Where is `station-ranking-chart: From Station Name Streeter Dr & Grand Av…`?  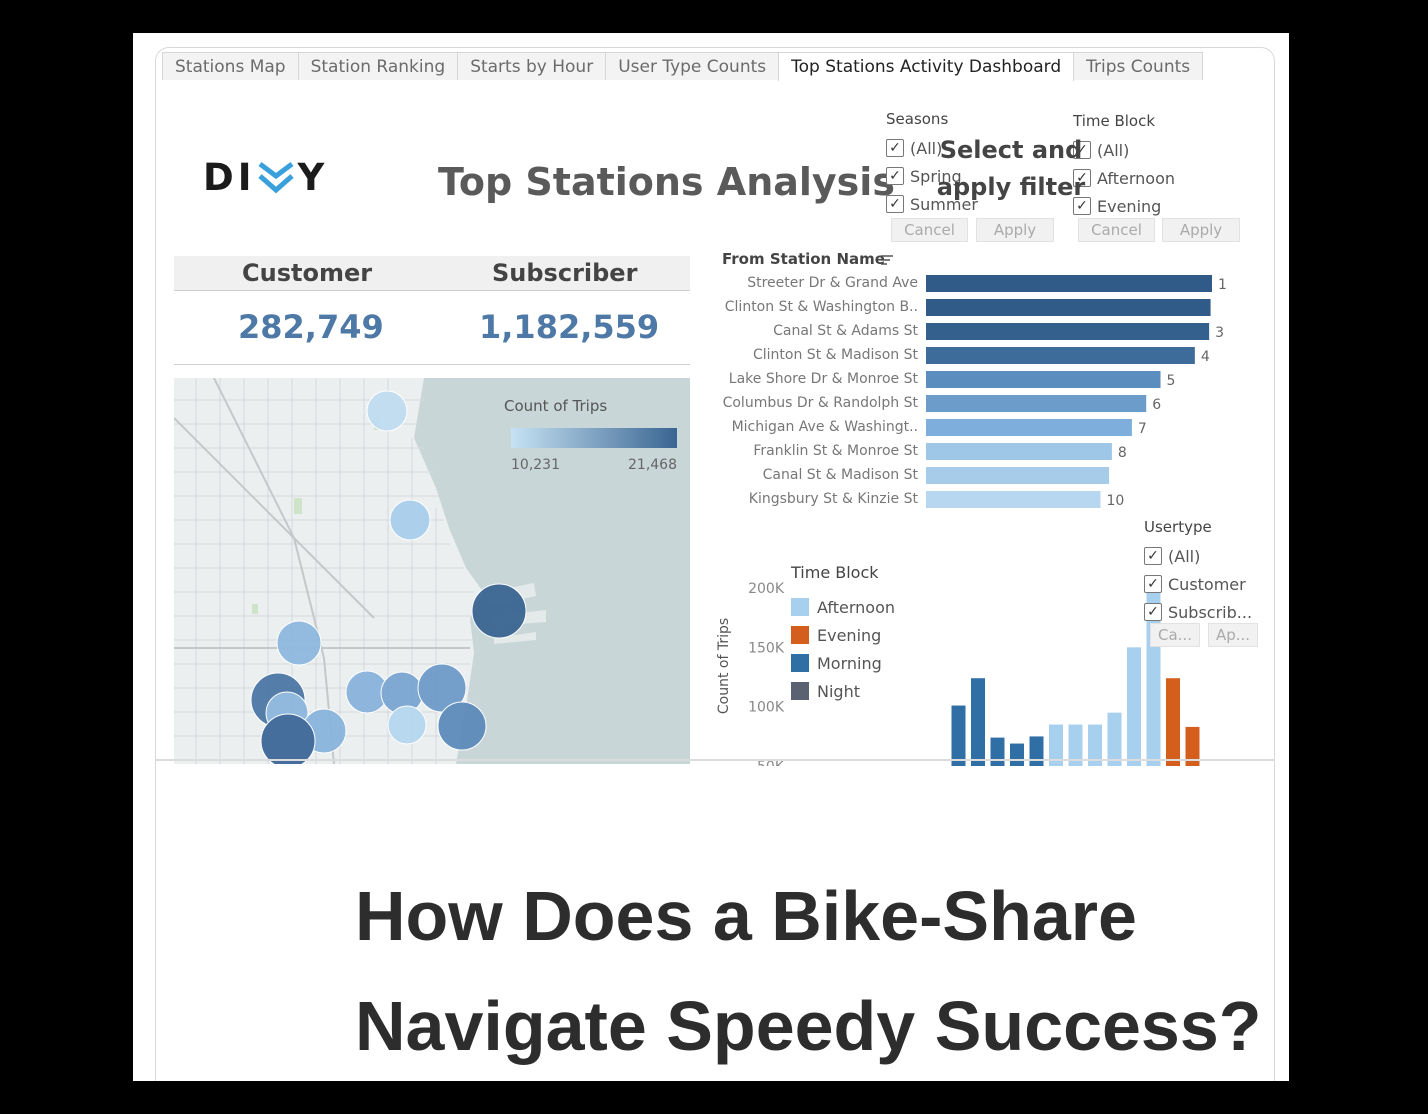
station-ranking-chart: From Station Name Streeter Dr & Grand Av… is located at coordinates (974, 379).